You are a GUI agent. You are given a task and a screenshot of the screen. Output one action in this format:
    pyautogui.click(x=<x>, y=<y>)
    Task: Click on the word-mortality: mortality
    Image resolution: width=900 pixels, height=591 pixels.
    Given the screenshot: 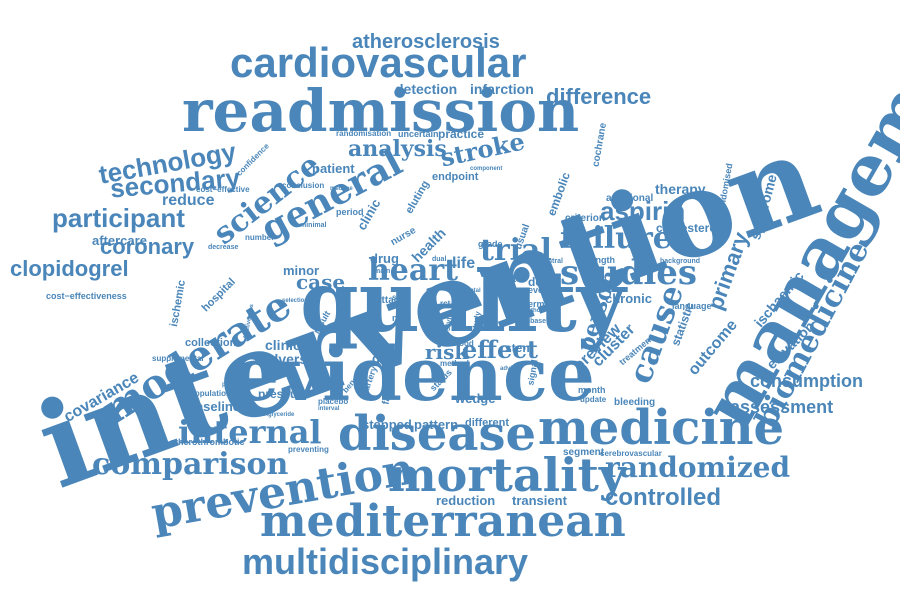 What is the action you would take?
    pyautogui.click(x=507, y=475)
    